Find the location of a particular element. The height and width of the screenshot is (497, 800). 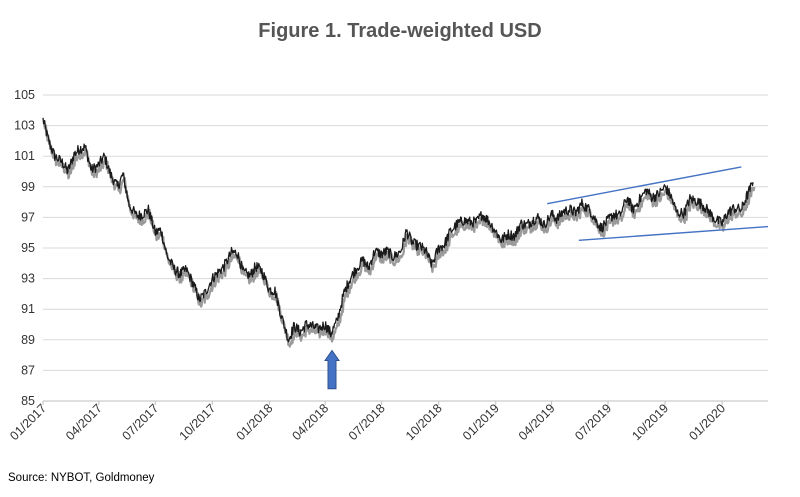

x-tick-label: 10/2018 is located at coordinates (424, 422).